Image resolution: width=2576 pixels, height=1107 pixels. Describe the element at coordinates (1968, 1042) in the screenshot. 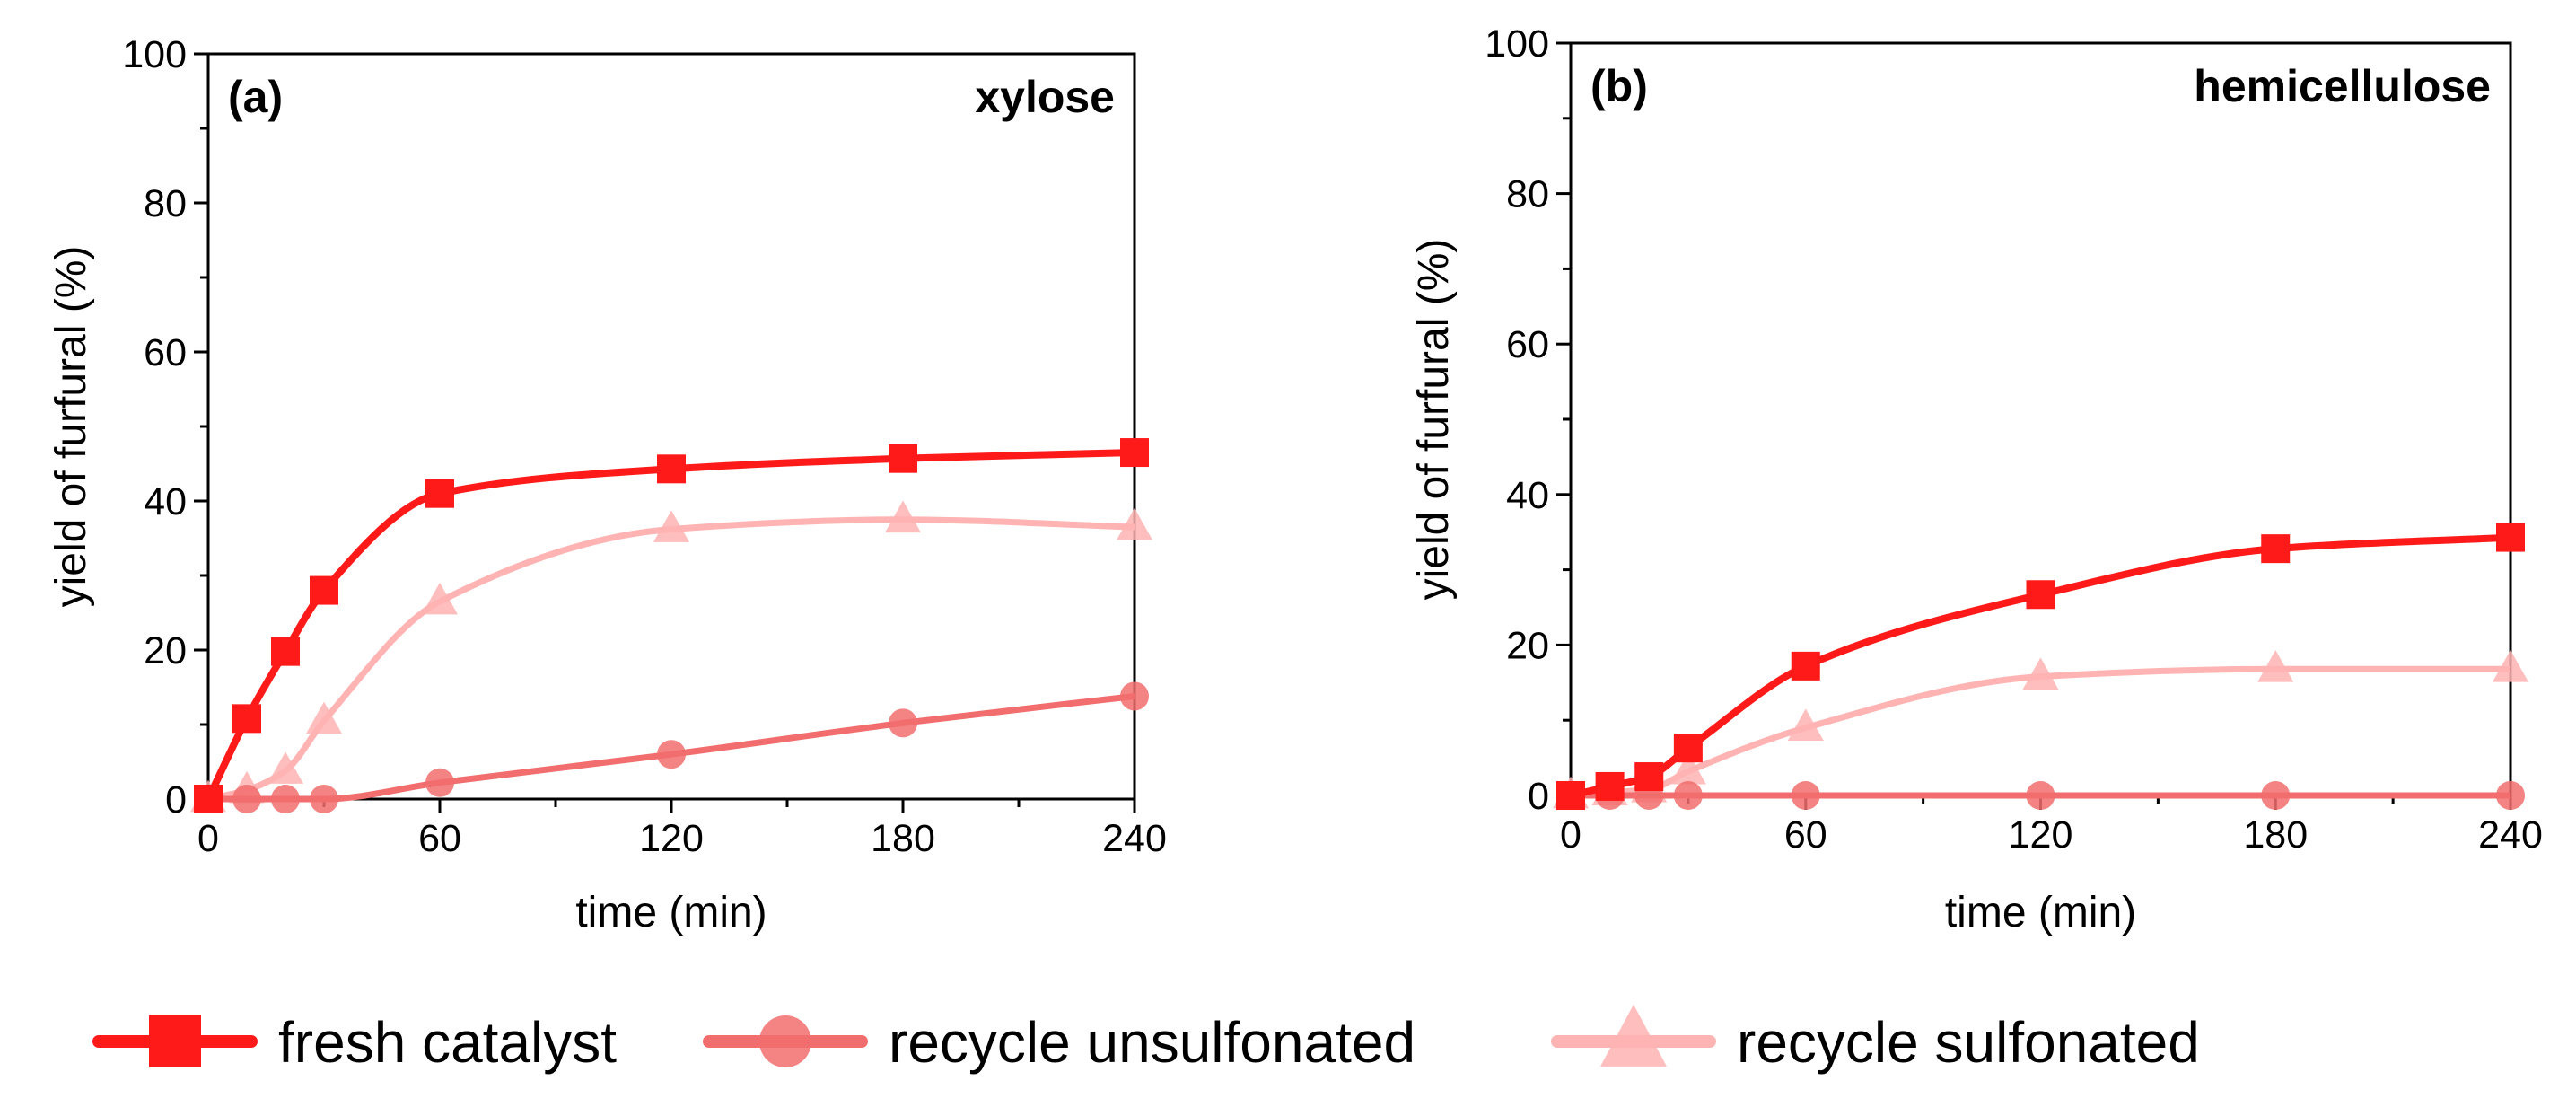

I see `legend-label: recycle sulfonated` at that location.